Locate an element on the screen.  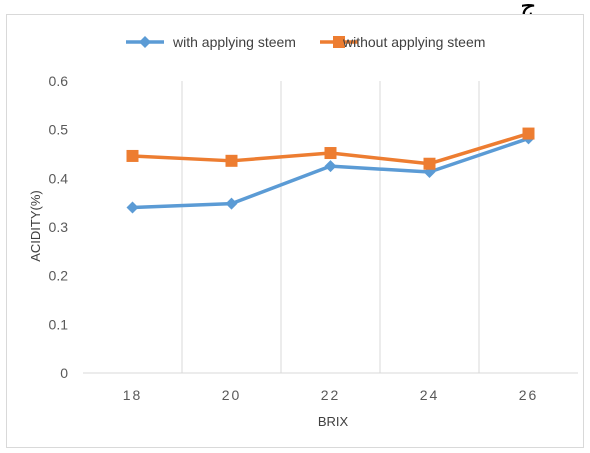
y-tick-label: 0.5 is located at coordinates (59, 130).